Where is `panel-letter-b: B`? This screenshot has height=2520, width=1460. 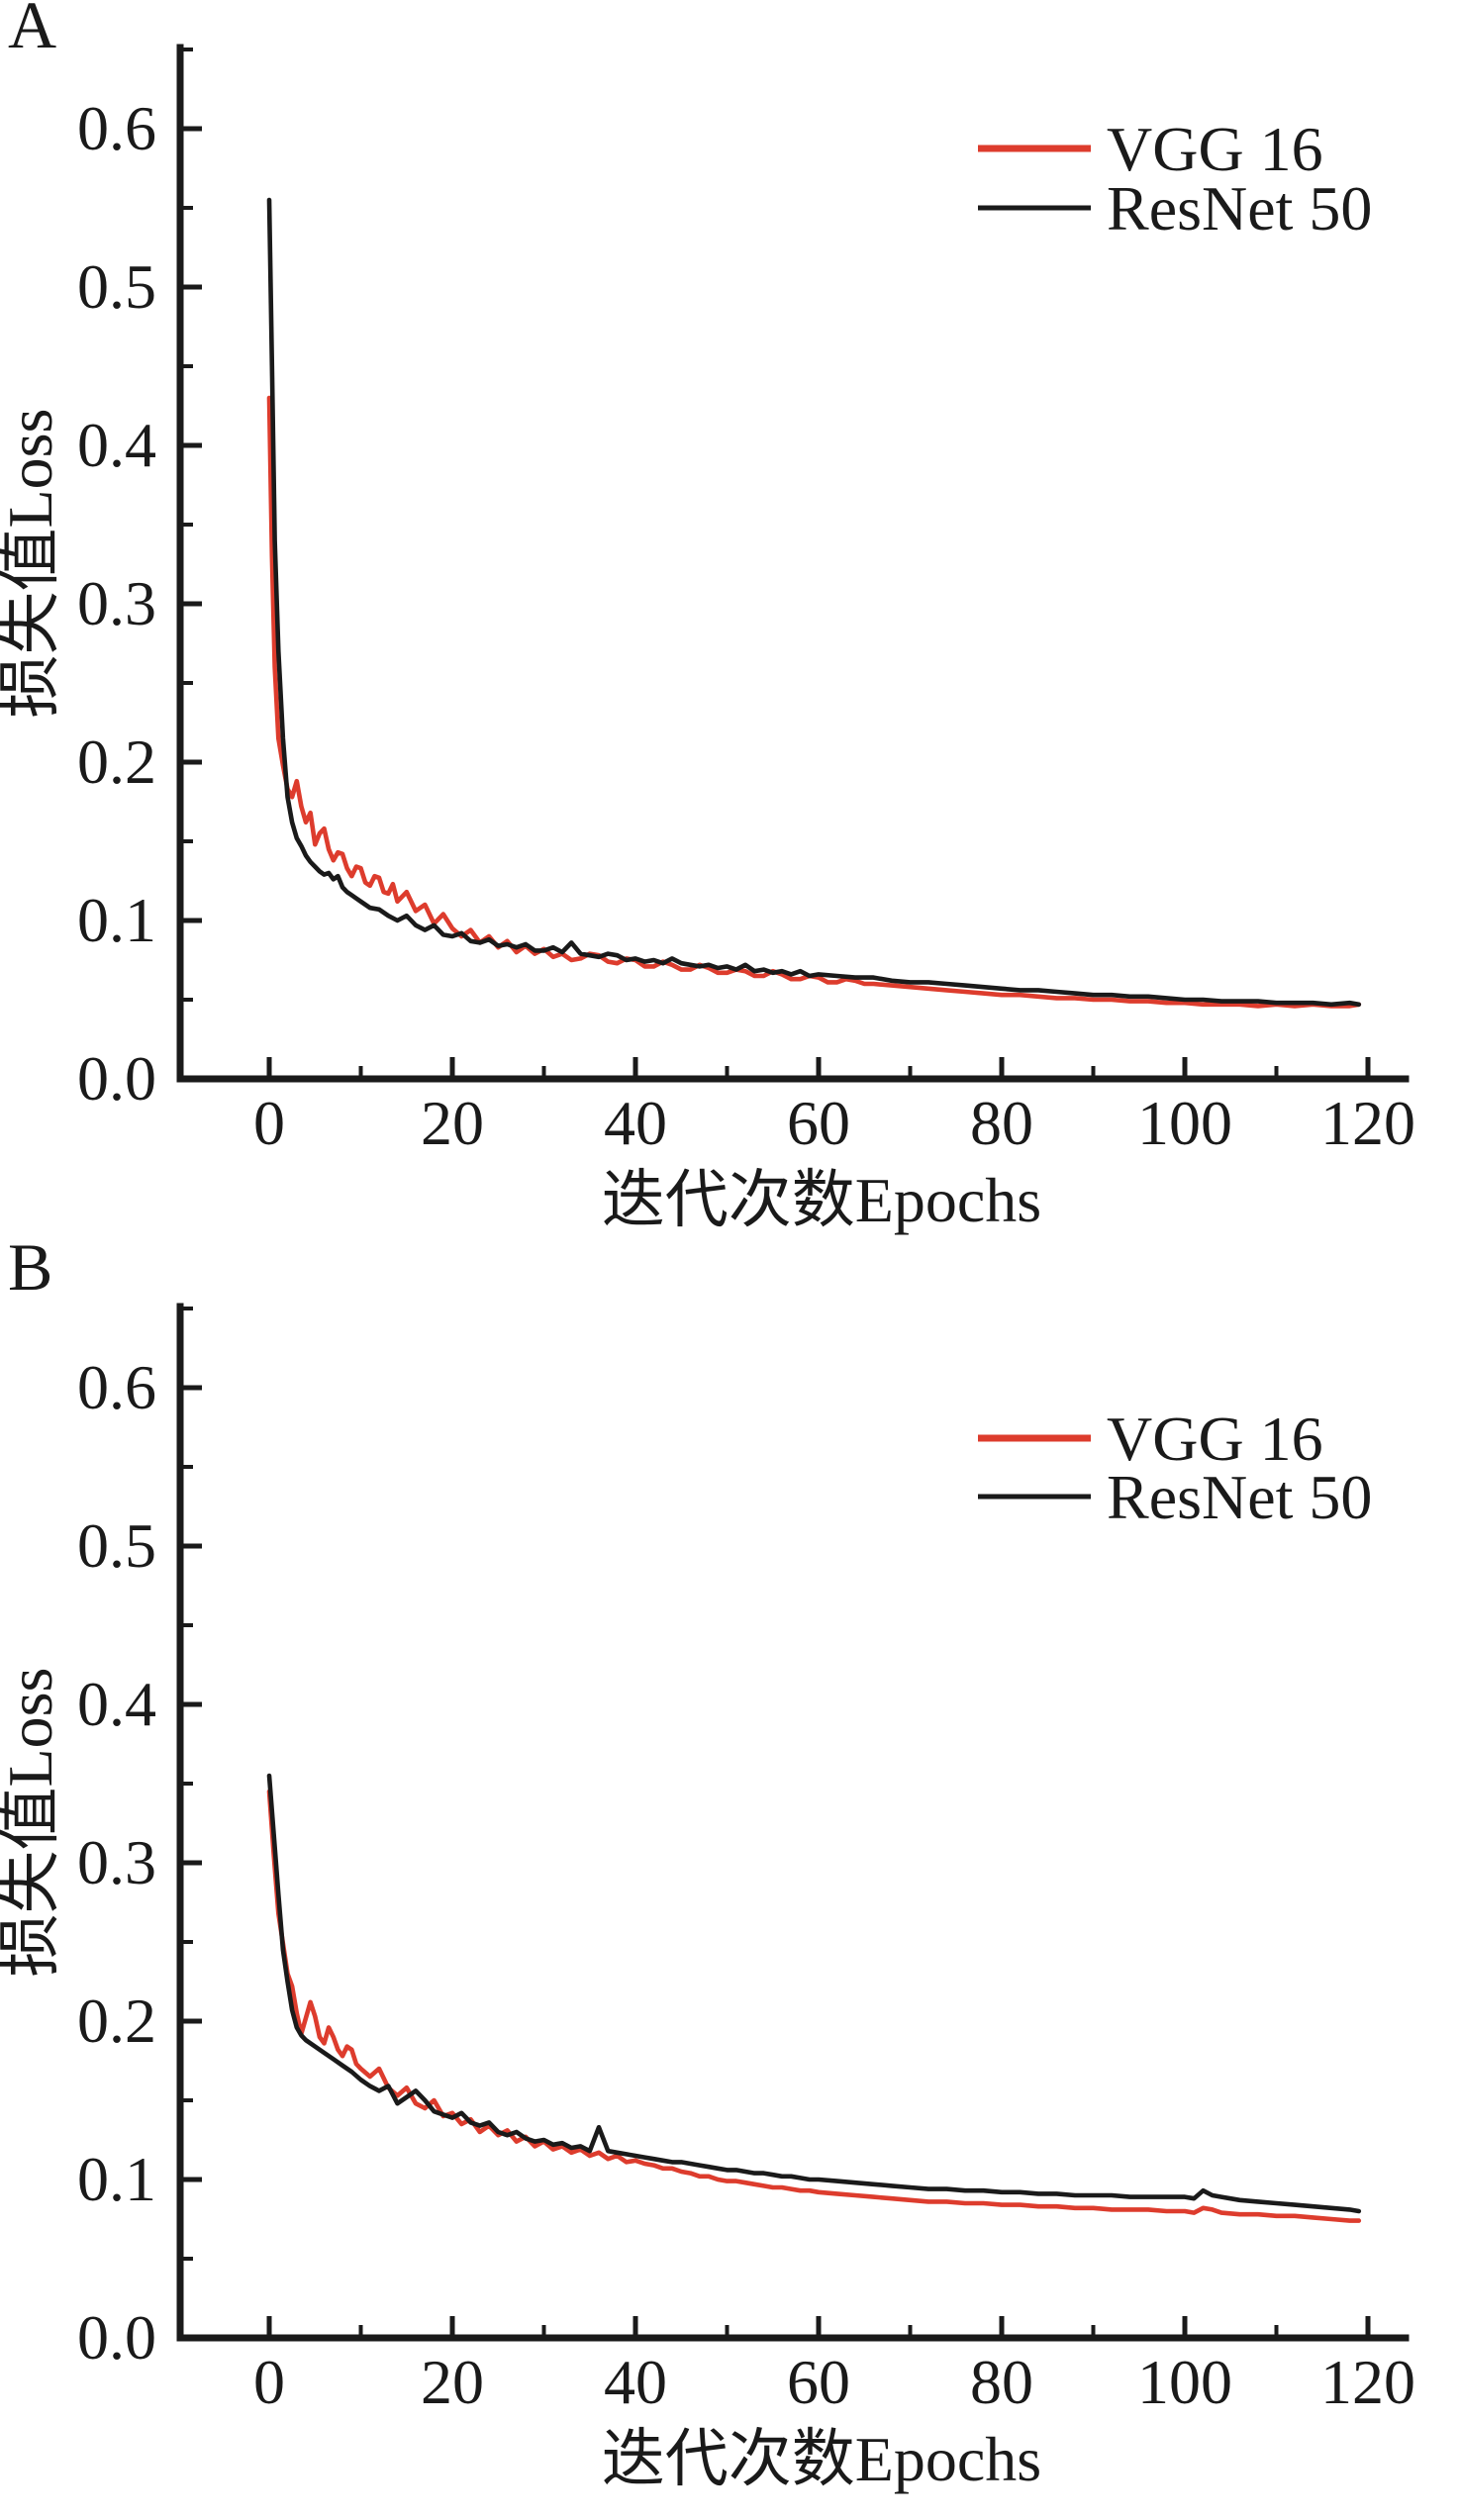
panel-letter-b: B is located at coordinates (30, 1267).